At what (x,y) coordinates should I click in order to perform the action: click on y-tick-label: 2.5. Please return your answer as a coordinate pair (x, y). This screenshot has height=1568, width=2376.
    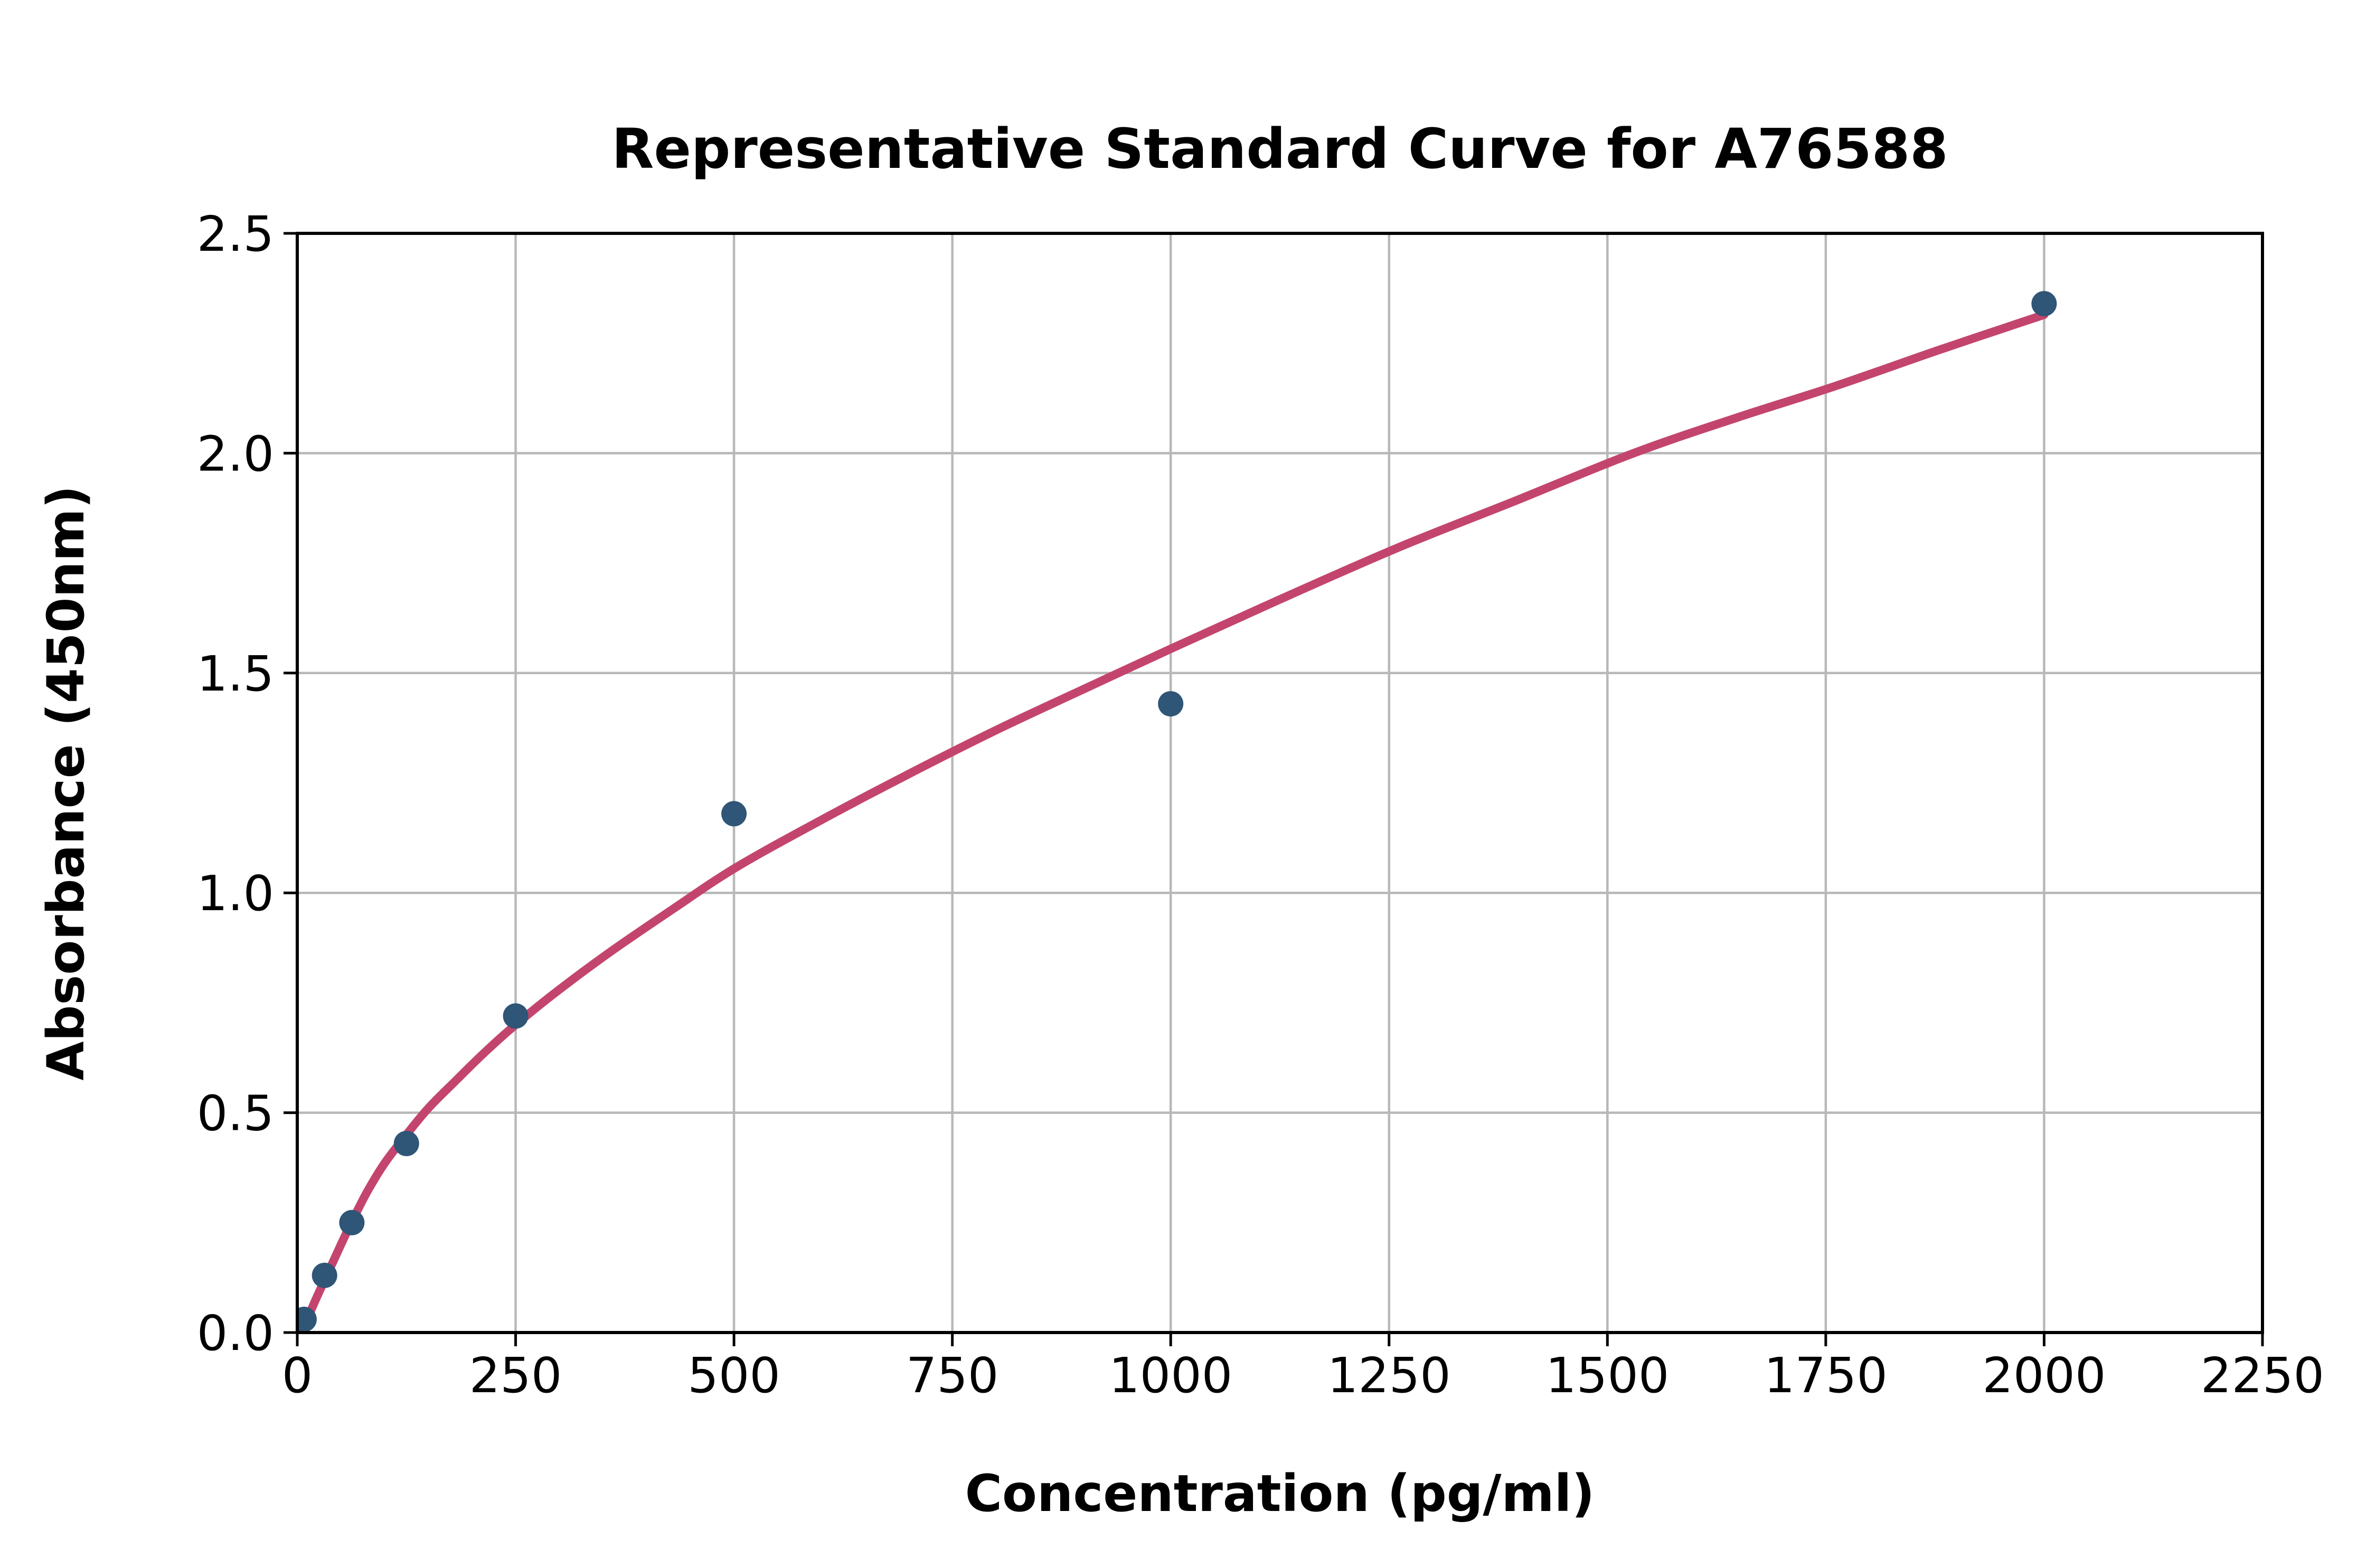
    Looking at the image, I should click on (236, 234).